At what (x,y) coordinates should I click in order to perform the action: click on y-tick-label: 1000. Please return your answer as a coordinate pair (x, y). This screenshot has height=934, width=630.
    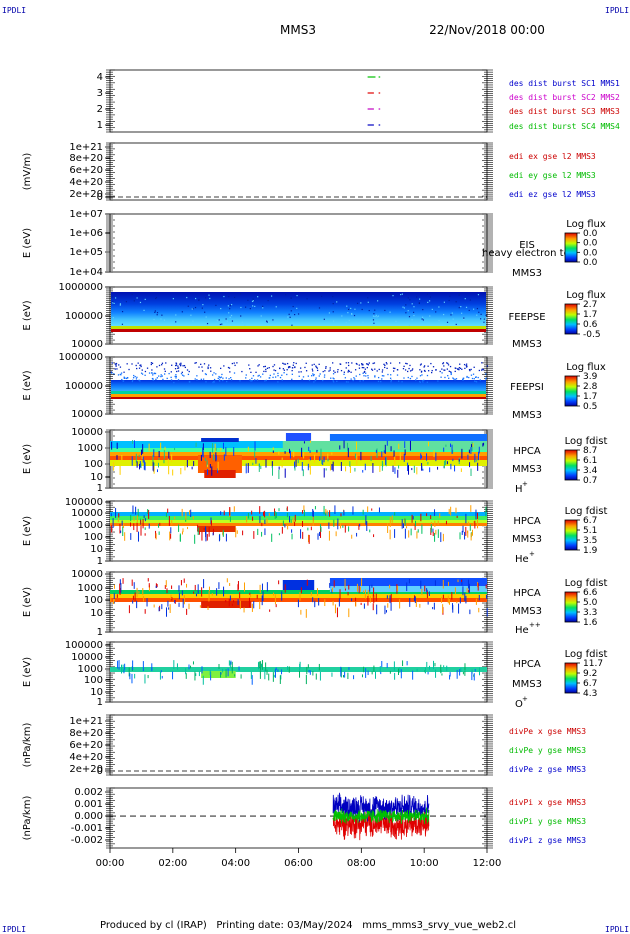
    Looking at the image, I should click on (90, 588).